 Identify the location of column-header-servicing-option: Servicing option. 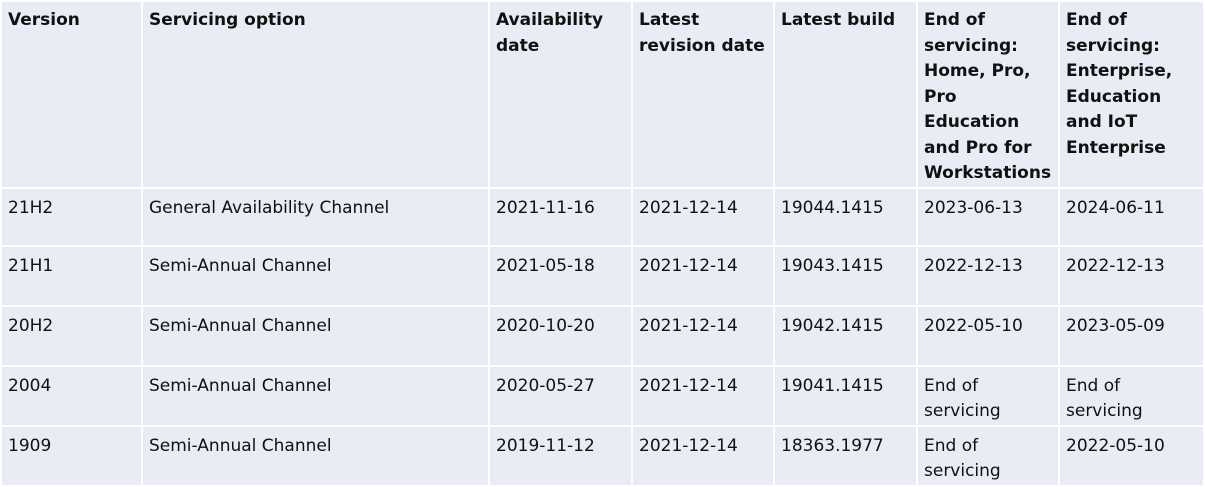
(315, 94).